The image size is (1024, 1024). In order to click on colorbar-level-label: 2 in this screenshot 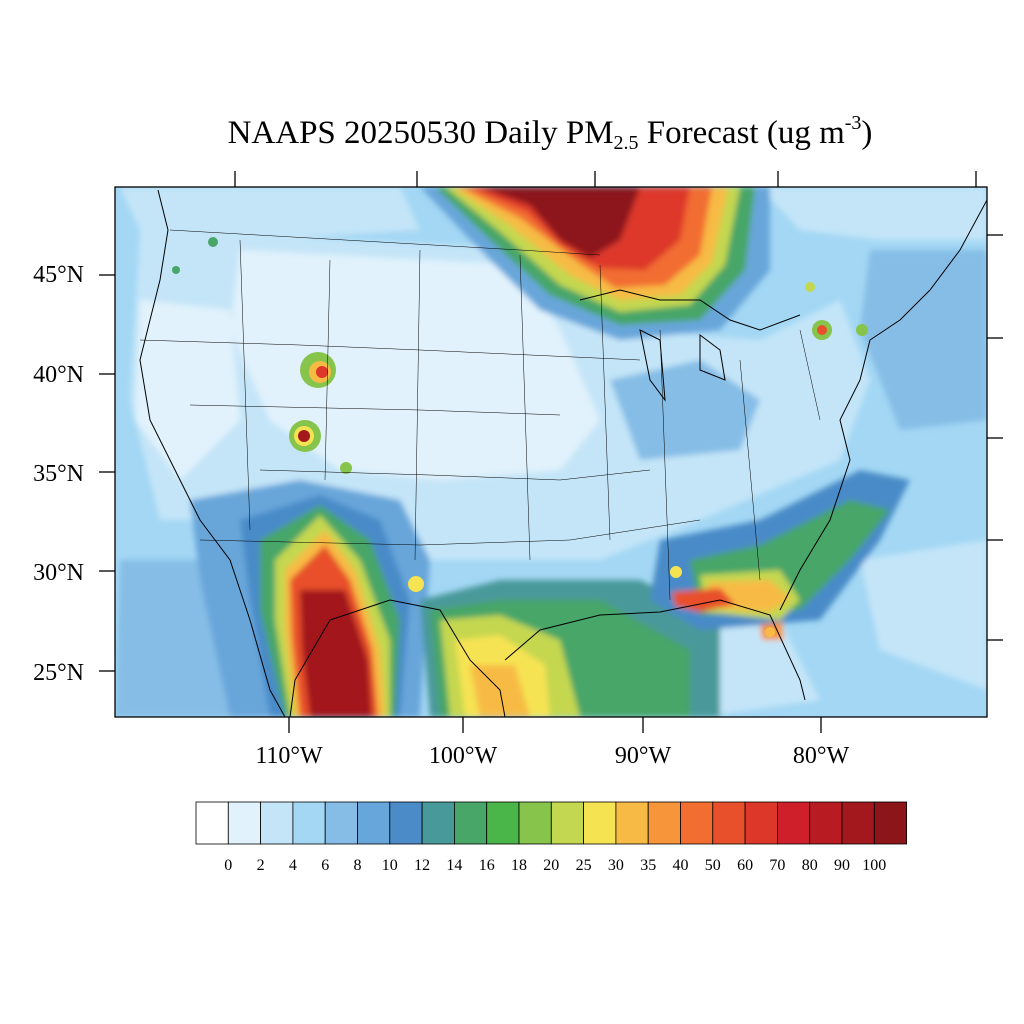, I will do `click(261, 865)`.